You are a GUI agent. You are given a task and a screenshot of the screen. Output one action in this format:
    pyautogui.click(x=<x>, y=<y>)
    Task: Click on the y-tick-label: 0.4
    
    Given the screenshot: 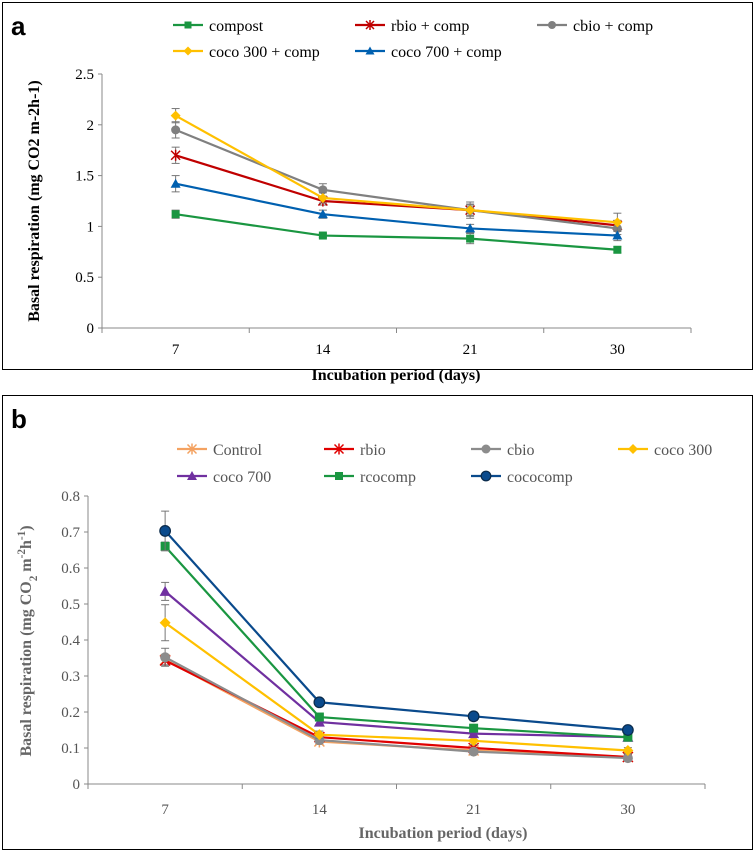 What is the action you would take?
    pyautogui.click(x=70, y=641)
    